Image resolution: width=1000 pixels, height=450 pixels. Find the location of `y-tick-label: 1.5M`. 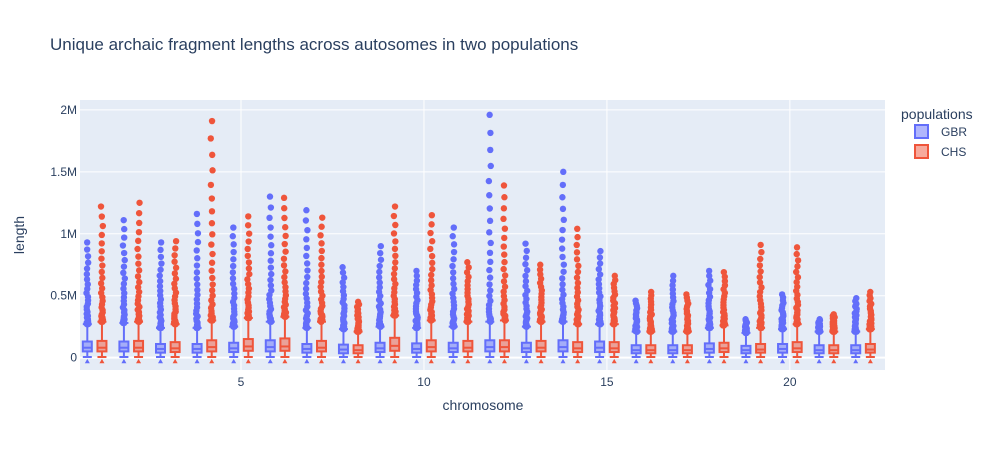

y-tick-label: 1.5M is located at coordinates (63, 172).